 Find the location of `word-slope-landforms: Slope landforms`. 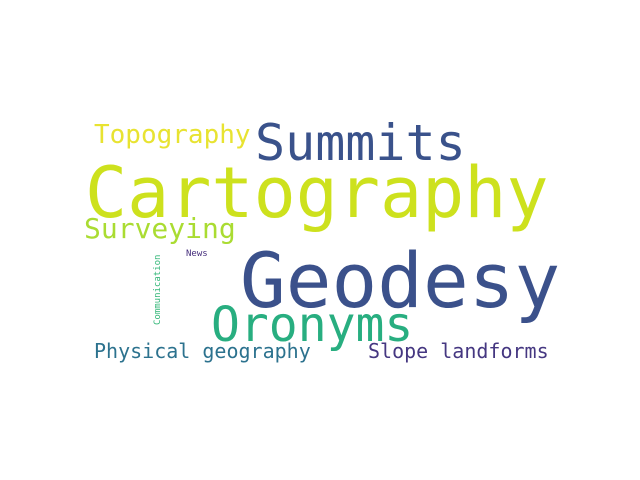

word-slope-landforms: Slope landforms is located at coordinates (458, 351).